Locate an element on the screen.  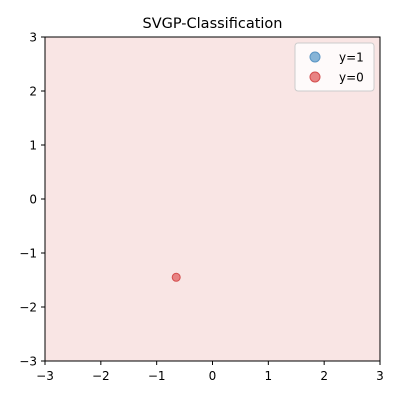
y-tick-label: 2 is located at coordinates (33, 92).